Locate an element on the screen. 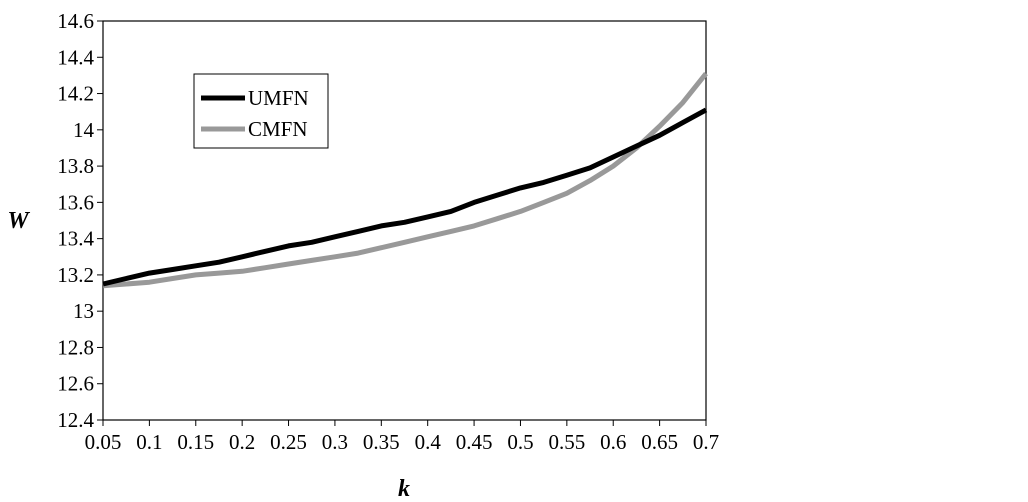 This screenshot has height=502, width=1028. y-tick-label: 14.6 is located at coordinates (75, 21).